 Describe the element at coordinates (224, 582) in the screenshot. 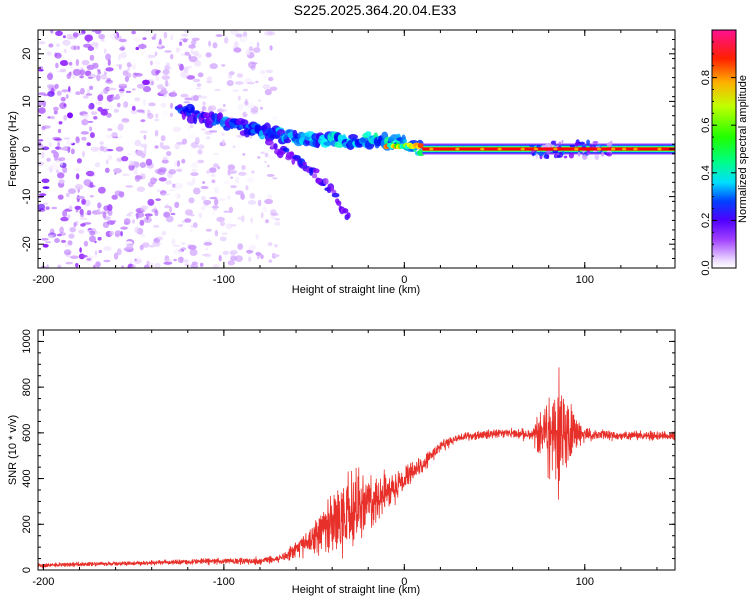

I see `snr-xtick-label: -100` at that location.